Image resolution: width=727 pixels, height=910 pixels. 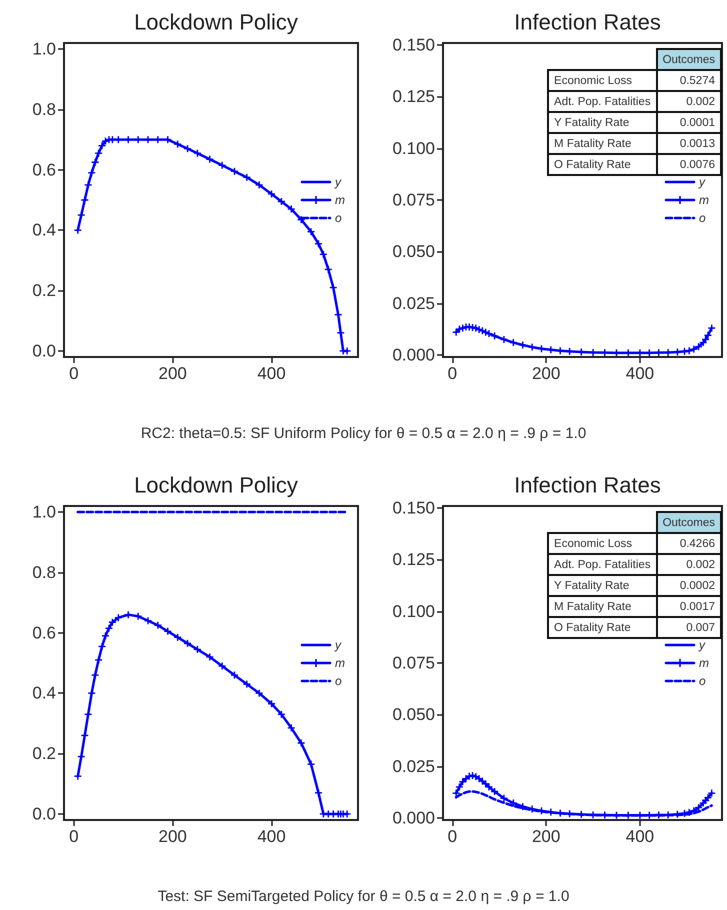 What do you see at coordinates (688, 585) in the screenshot?
I see `annotation: 0.0002` at bounding box center [688, 585].